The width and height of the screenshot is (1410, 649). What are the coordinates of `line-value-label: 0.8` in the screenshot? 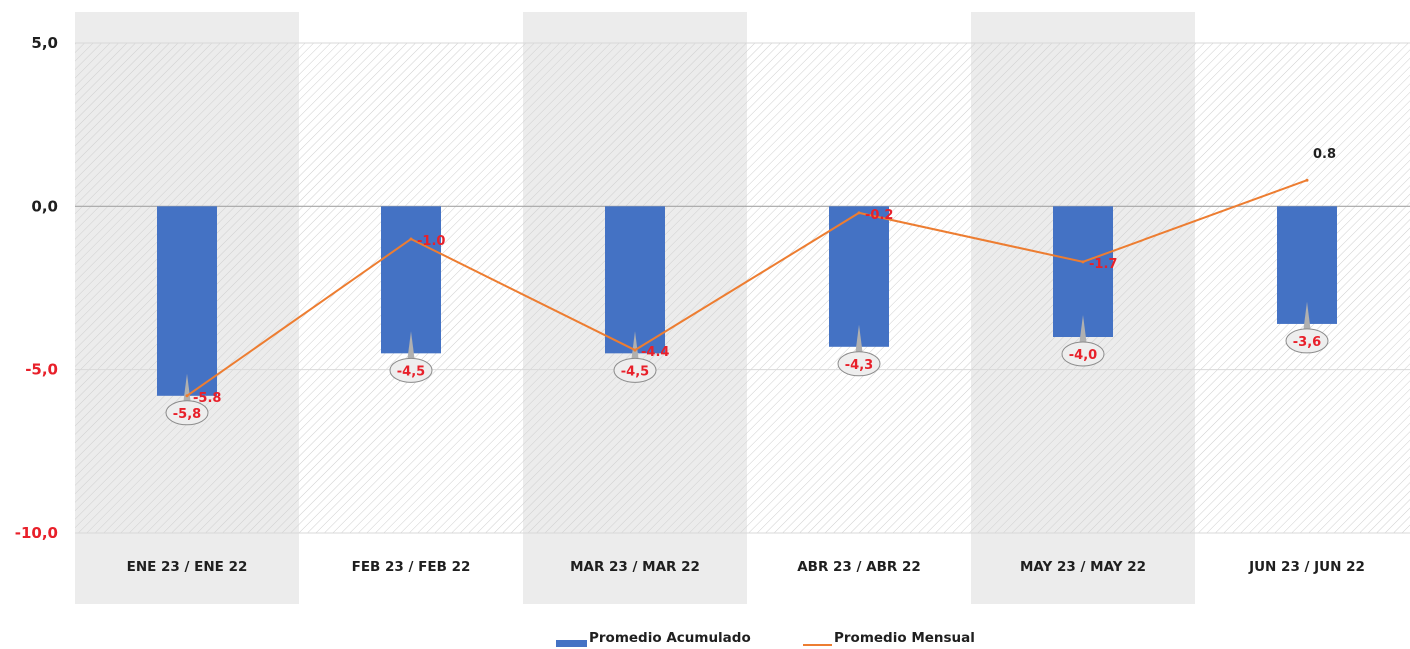 It's located at (1324, 154).